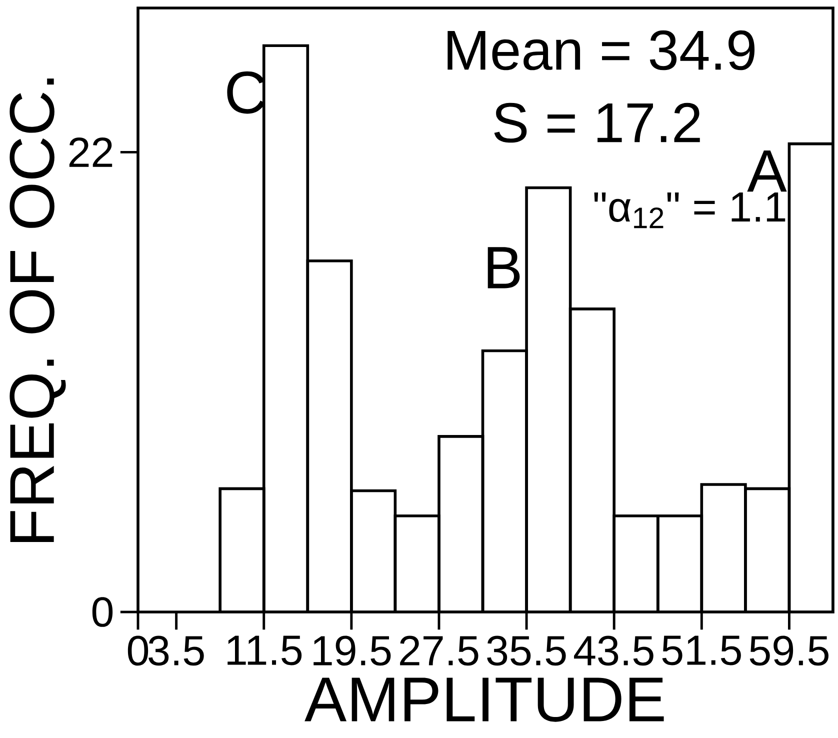  Describe the element at coordinates (767, 171) in the screenshot. I see `annotation: A` at that location.